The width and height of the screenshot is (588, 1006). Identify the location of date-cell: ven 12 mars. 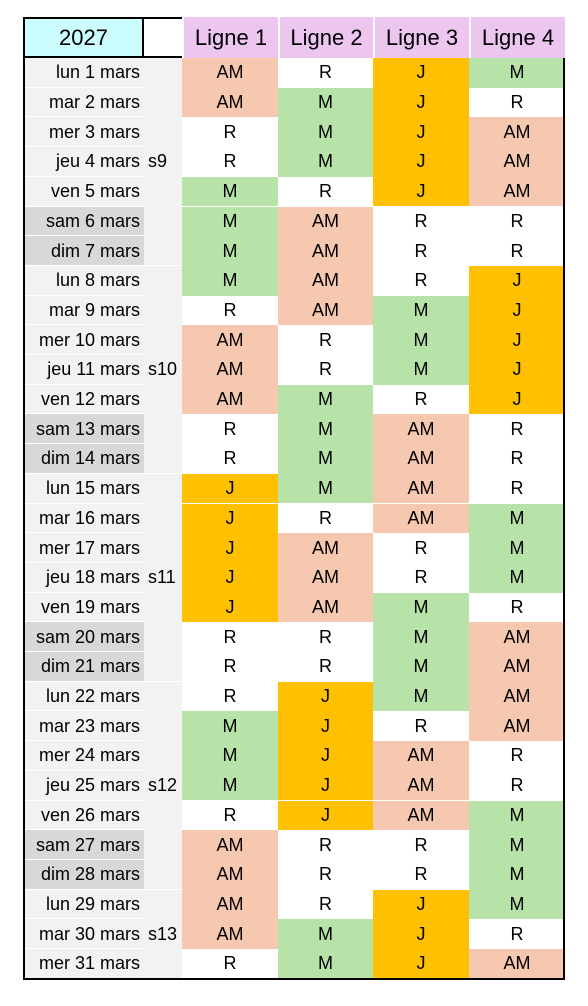
(83, 399).